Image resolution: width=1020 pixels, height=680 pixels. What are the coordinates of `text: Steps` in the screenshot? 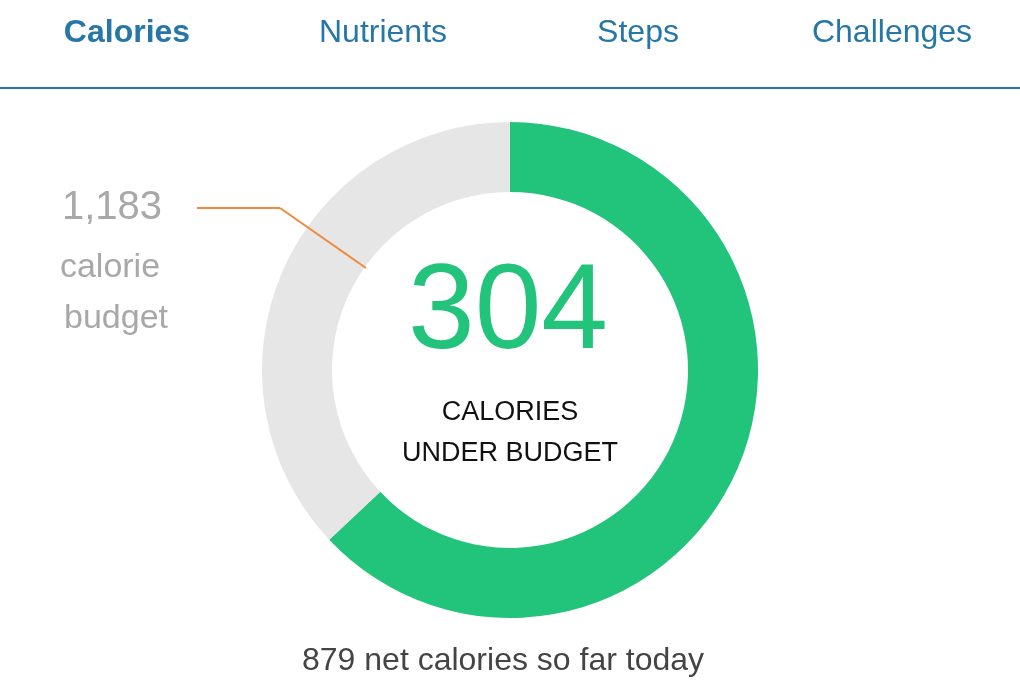 It's located at (638, 31).